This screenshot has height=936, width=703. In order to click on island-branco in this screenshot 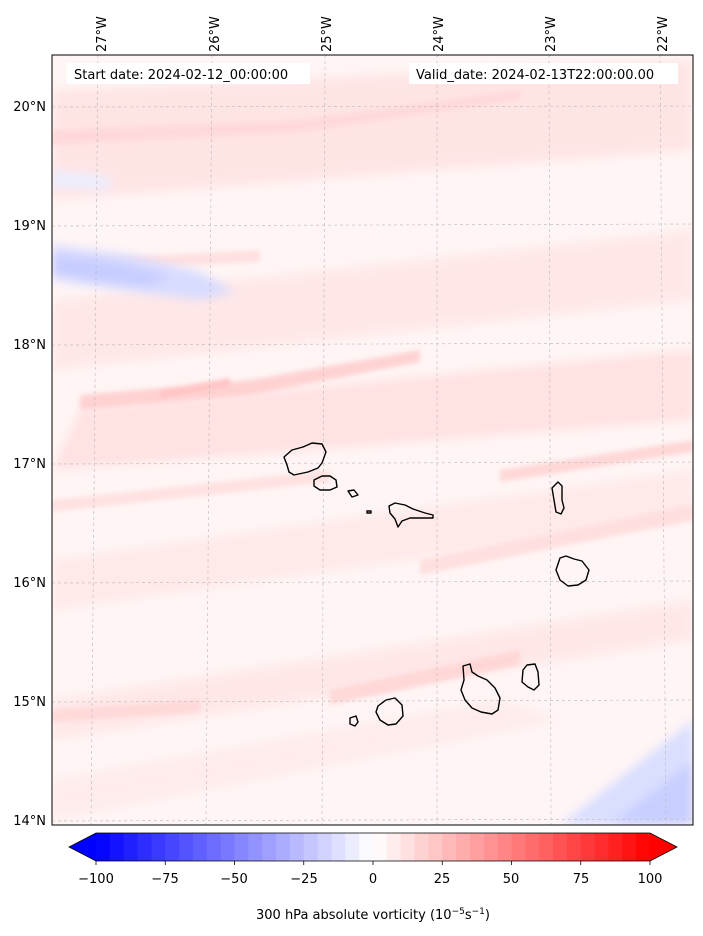, I will do `click(369, 512)`.